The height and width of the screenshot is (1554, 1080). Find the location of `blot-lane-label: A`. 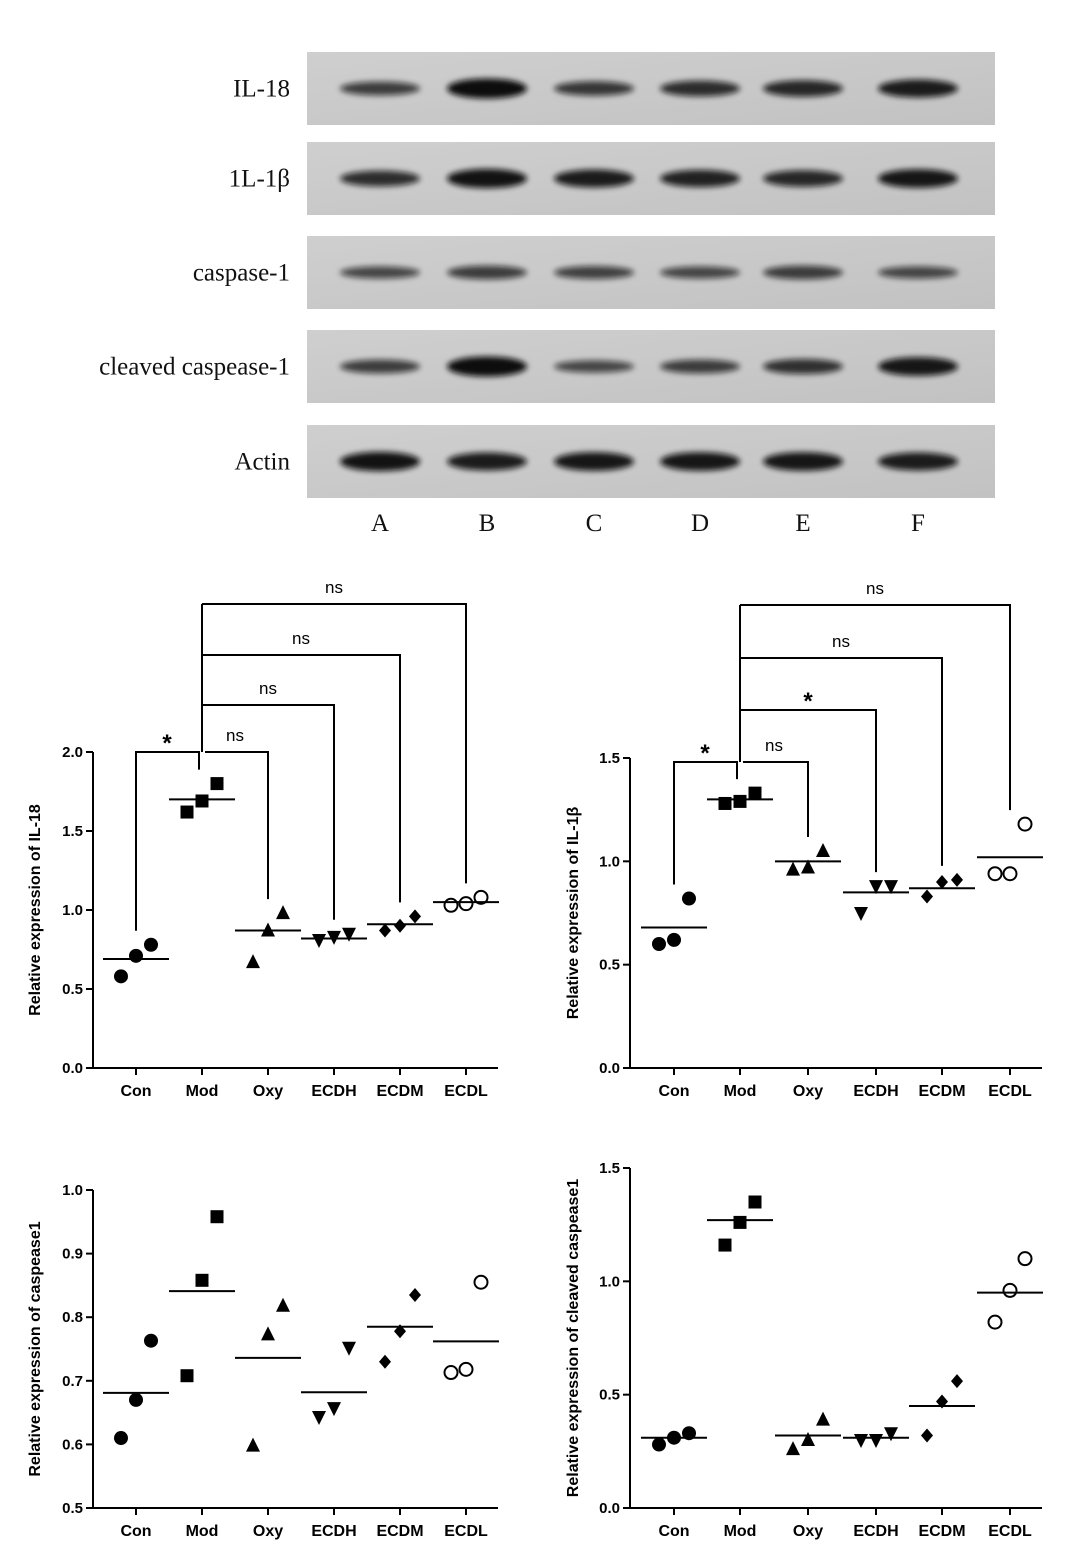

blot-lane-label: A is located at coordinates (380, 523).